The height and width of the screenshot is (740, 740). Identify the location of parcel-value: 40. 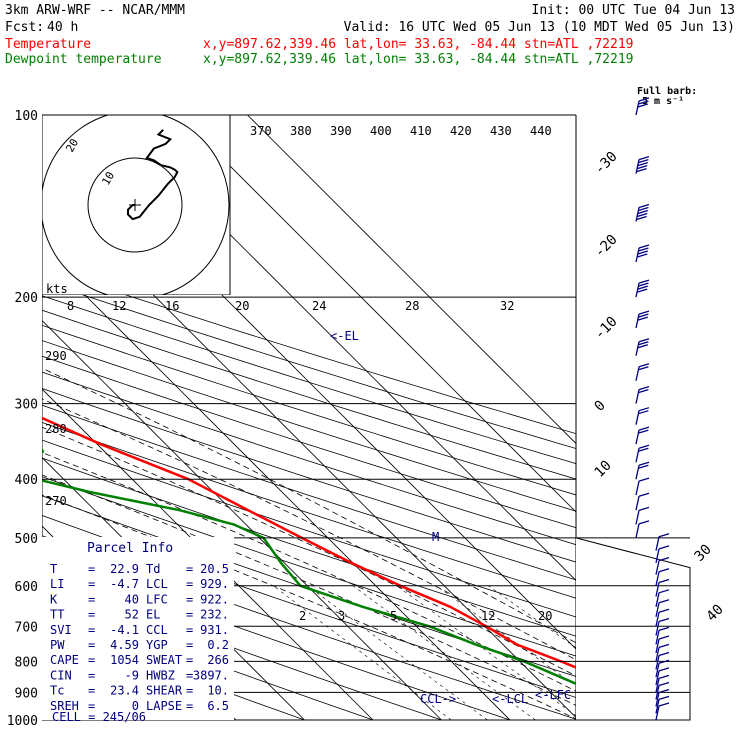
(132, 599).